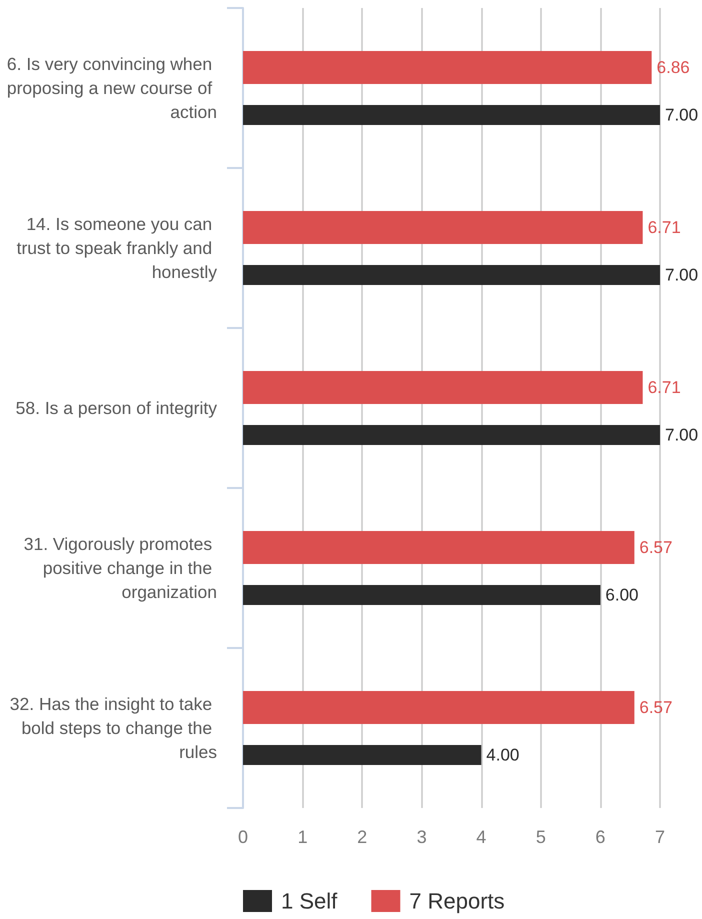  Describe the element at coordinates (421, 837) in the screenshot. I see `x-tick-label: 3` at that location.